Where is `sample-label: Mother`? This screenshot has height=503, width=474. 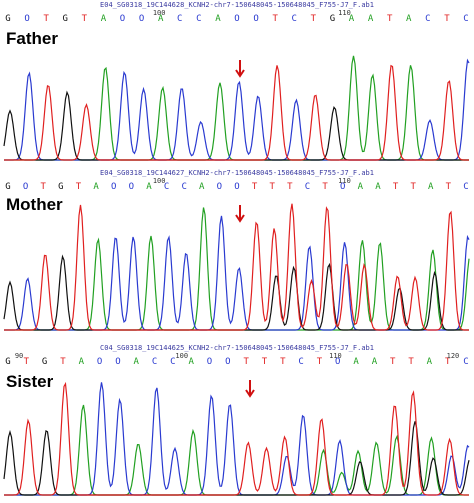
sample-label: Mother is located at coordinates (34, 204).